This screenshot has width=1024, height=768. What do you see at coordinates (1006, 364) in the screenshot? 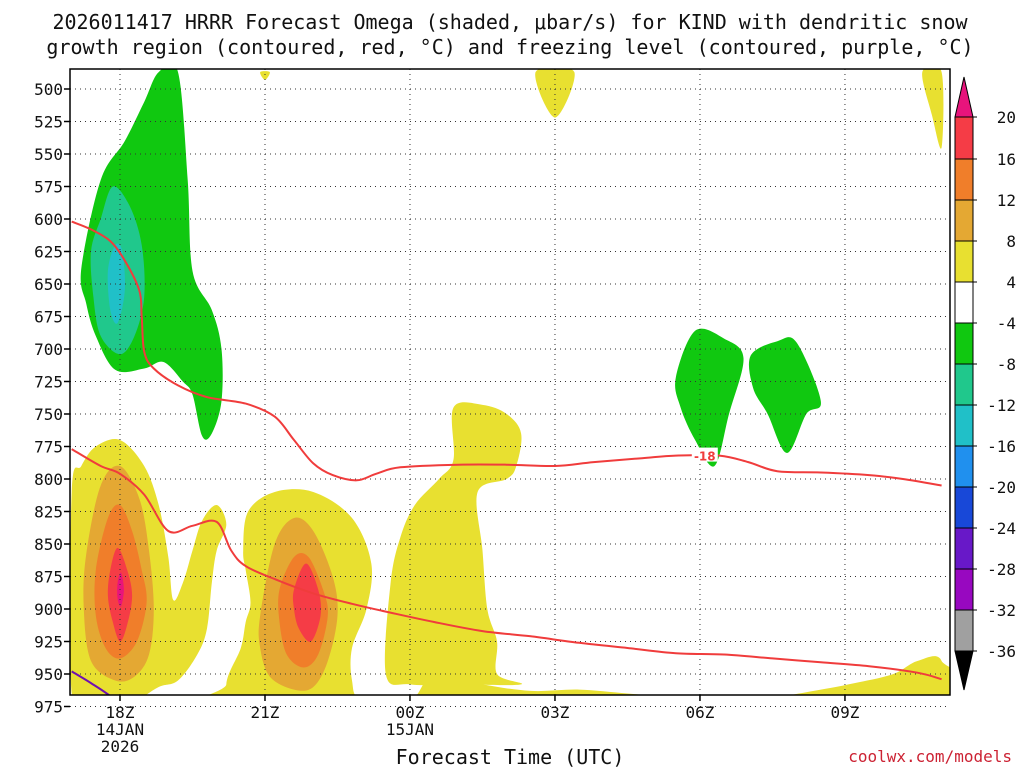
I see `colorbar-label: -8` at bounding box center [1006, 364].